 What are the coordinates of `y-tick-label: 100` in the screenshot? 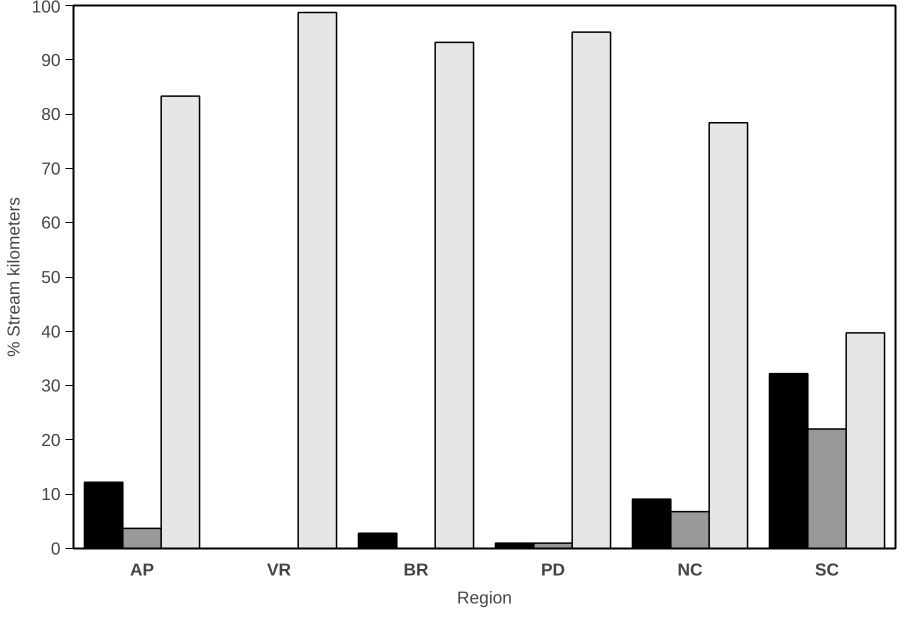 It's located at (46, 8).